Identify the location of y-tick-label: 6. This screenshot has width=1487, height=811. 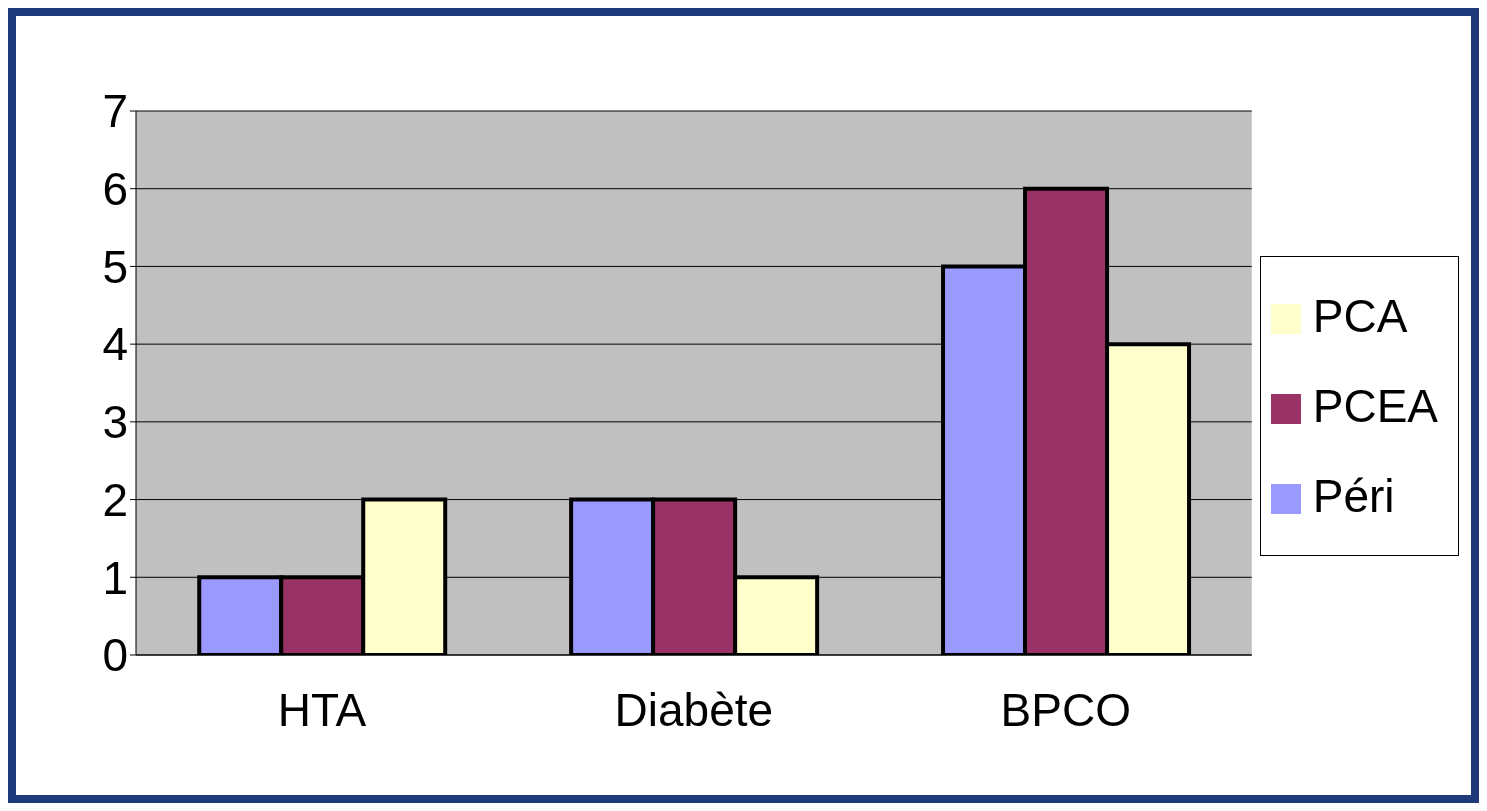
(115, 189).